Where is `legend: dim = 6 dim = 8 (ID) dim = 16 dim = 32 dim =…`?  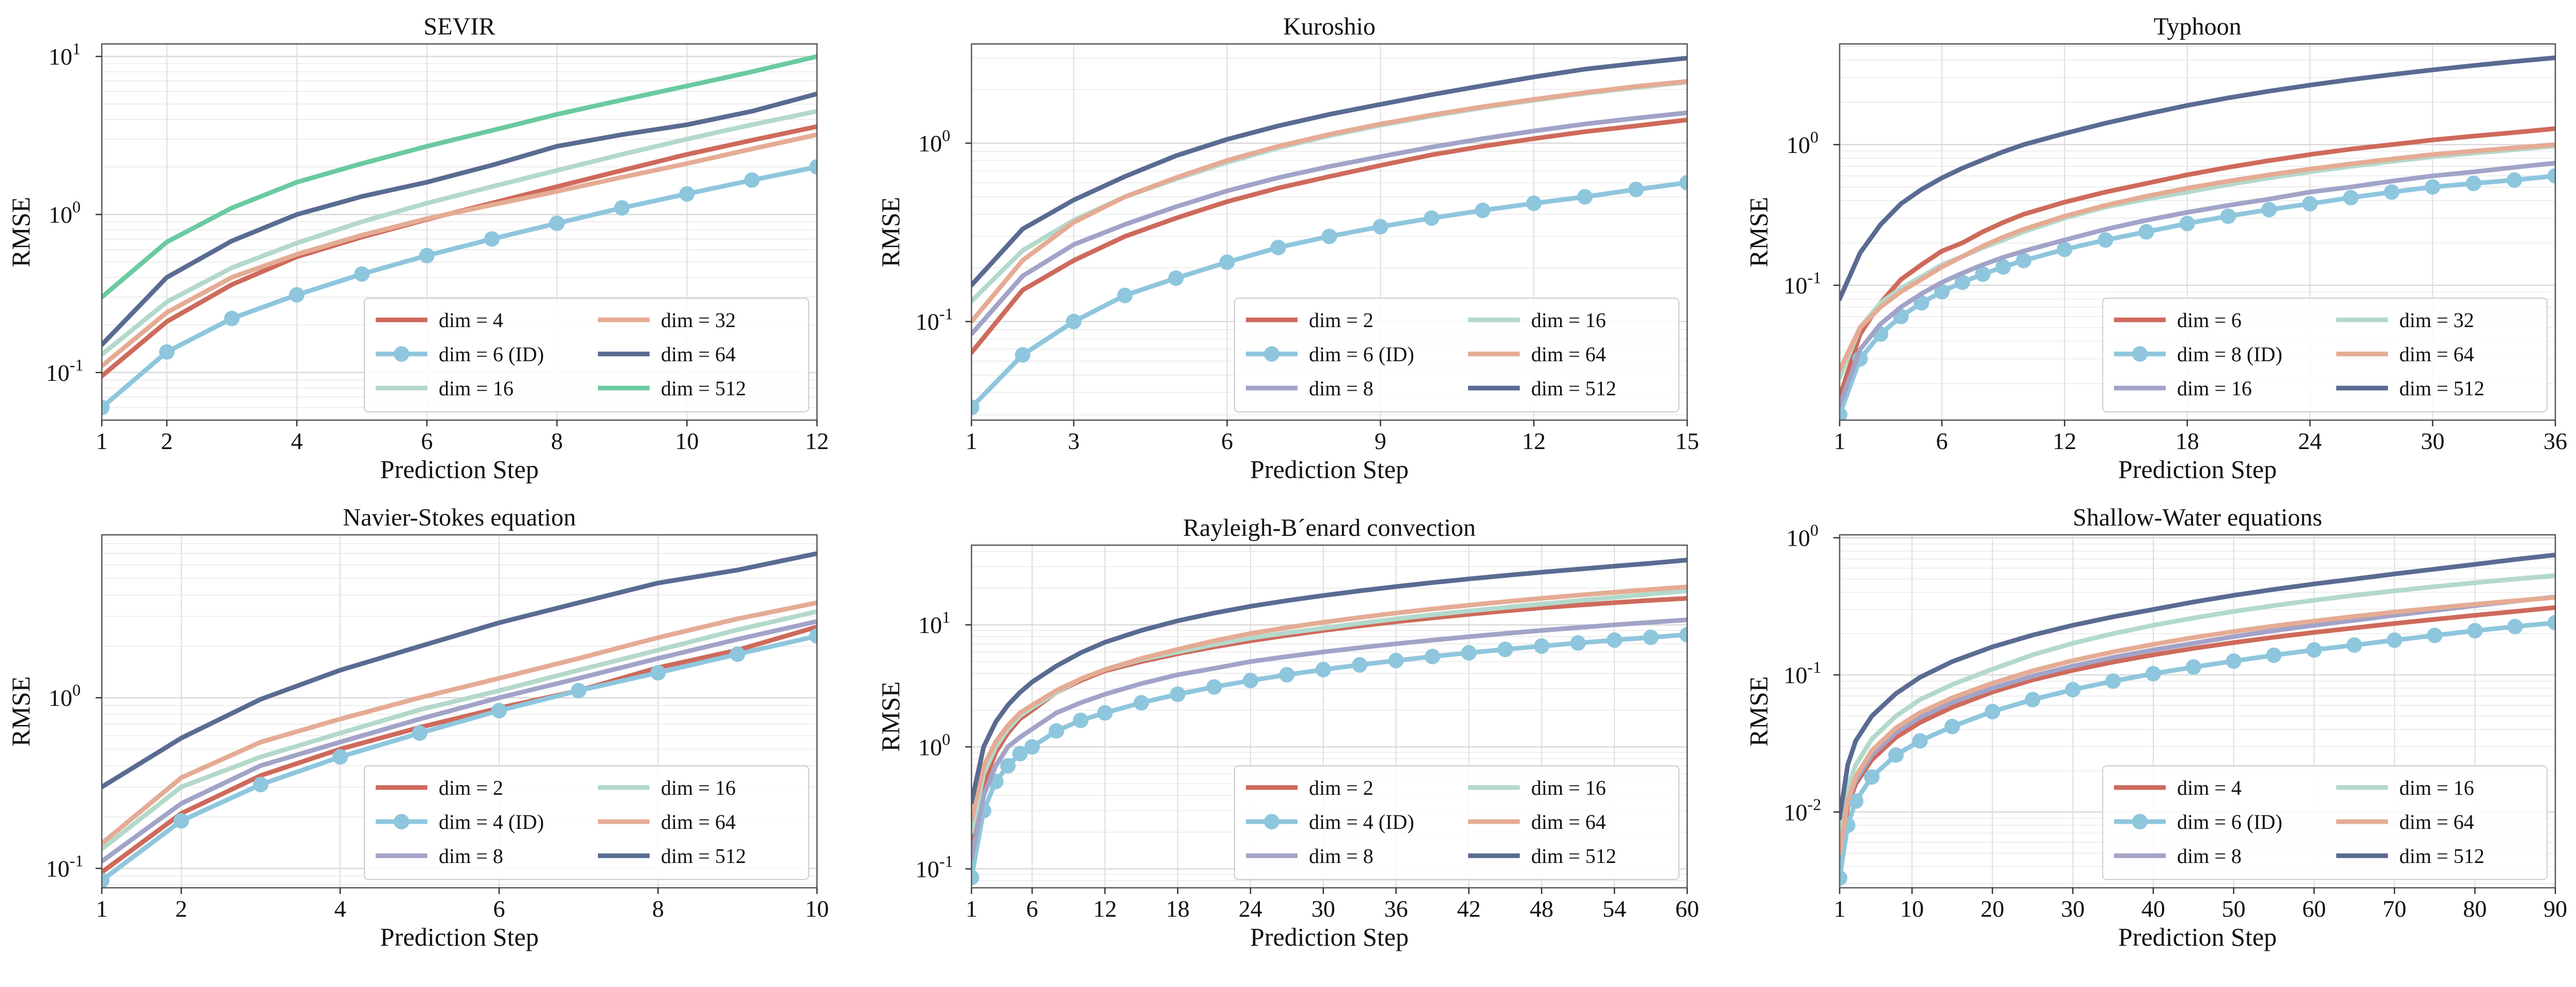 legend: dim = 6 dim = 8 (ID) dim = 16 dim = 32 dim =… is located at coordinates (2325, 355).